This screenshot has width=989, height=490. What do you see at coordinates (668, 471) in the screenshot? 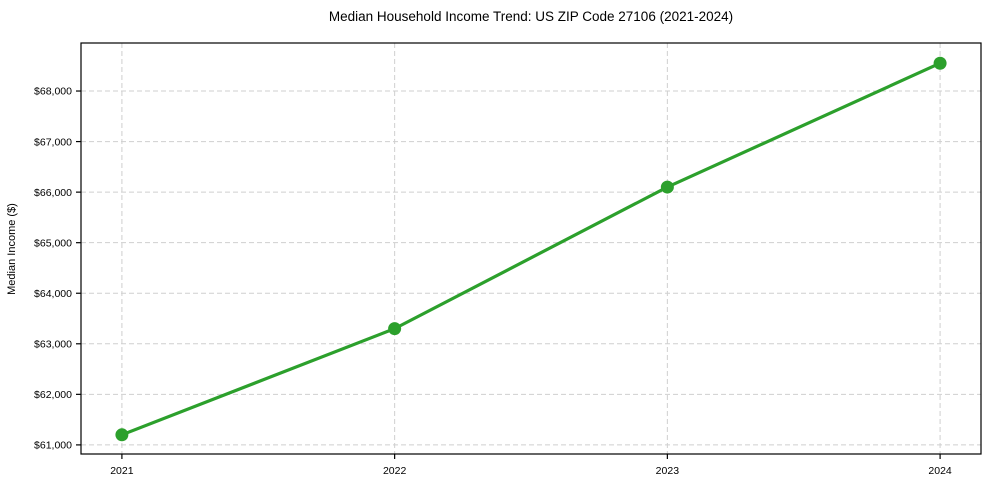
I see `x-tick-label: 2023` at bounding box center [668, 471].